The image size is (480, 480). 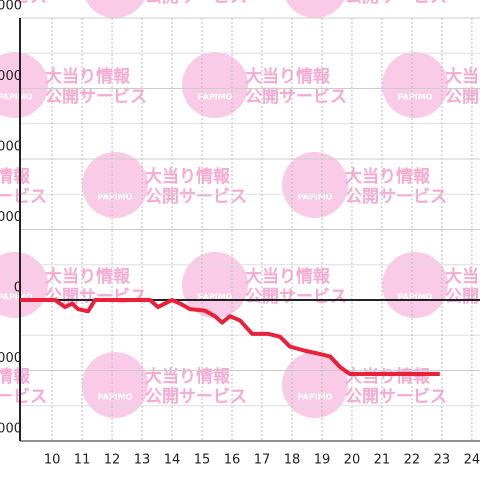 What do you see at coordinates (322, 460) in the screenshot?
I see `x-tick-label: 19` at bounding box center [322, 460].